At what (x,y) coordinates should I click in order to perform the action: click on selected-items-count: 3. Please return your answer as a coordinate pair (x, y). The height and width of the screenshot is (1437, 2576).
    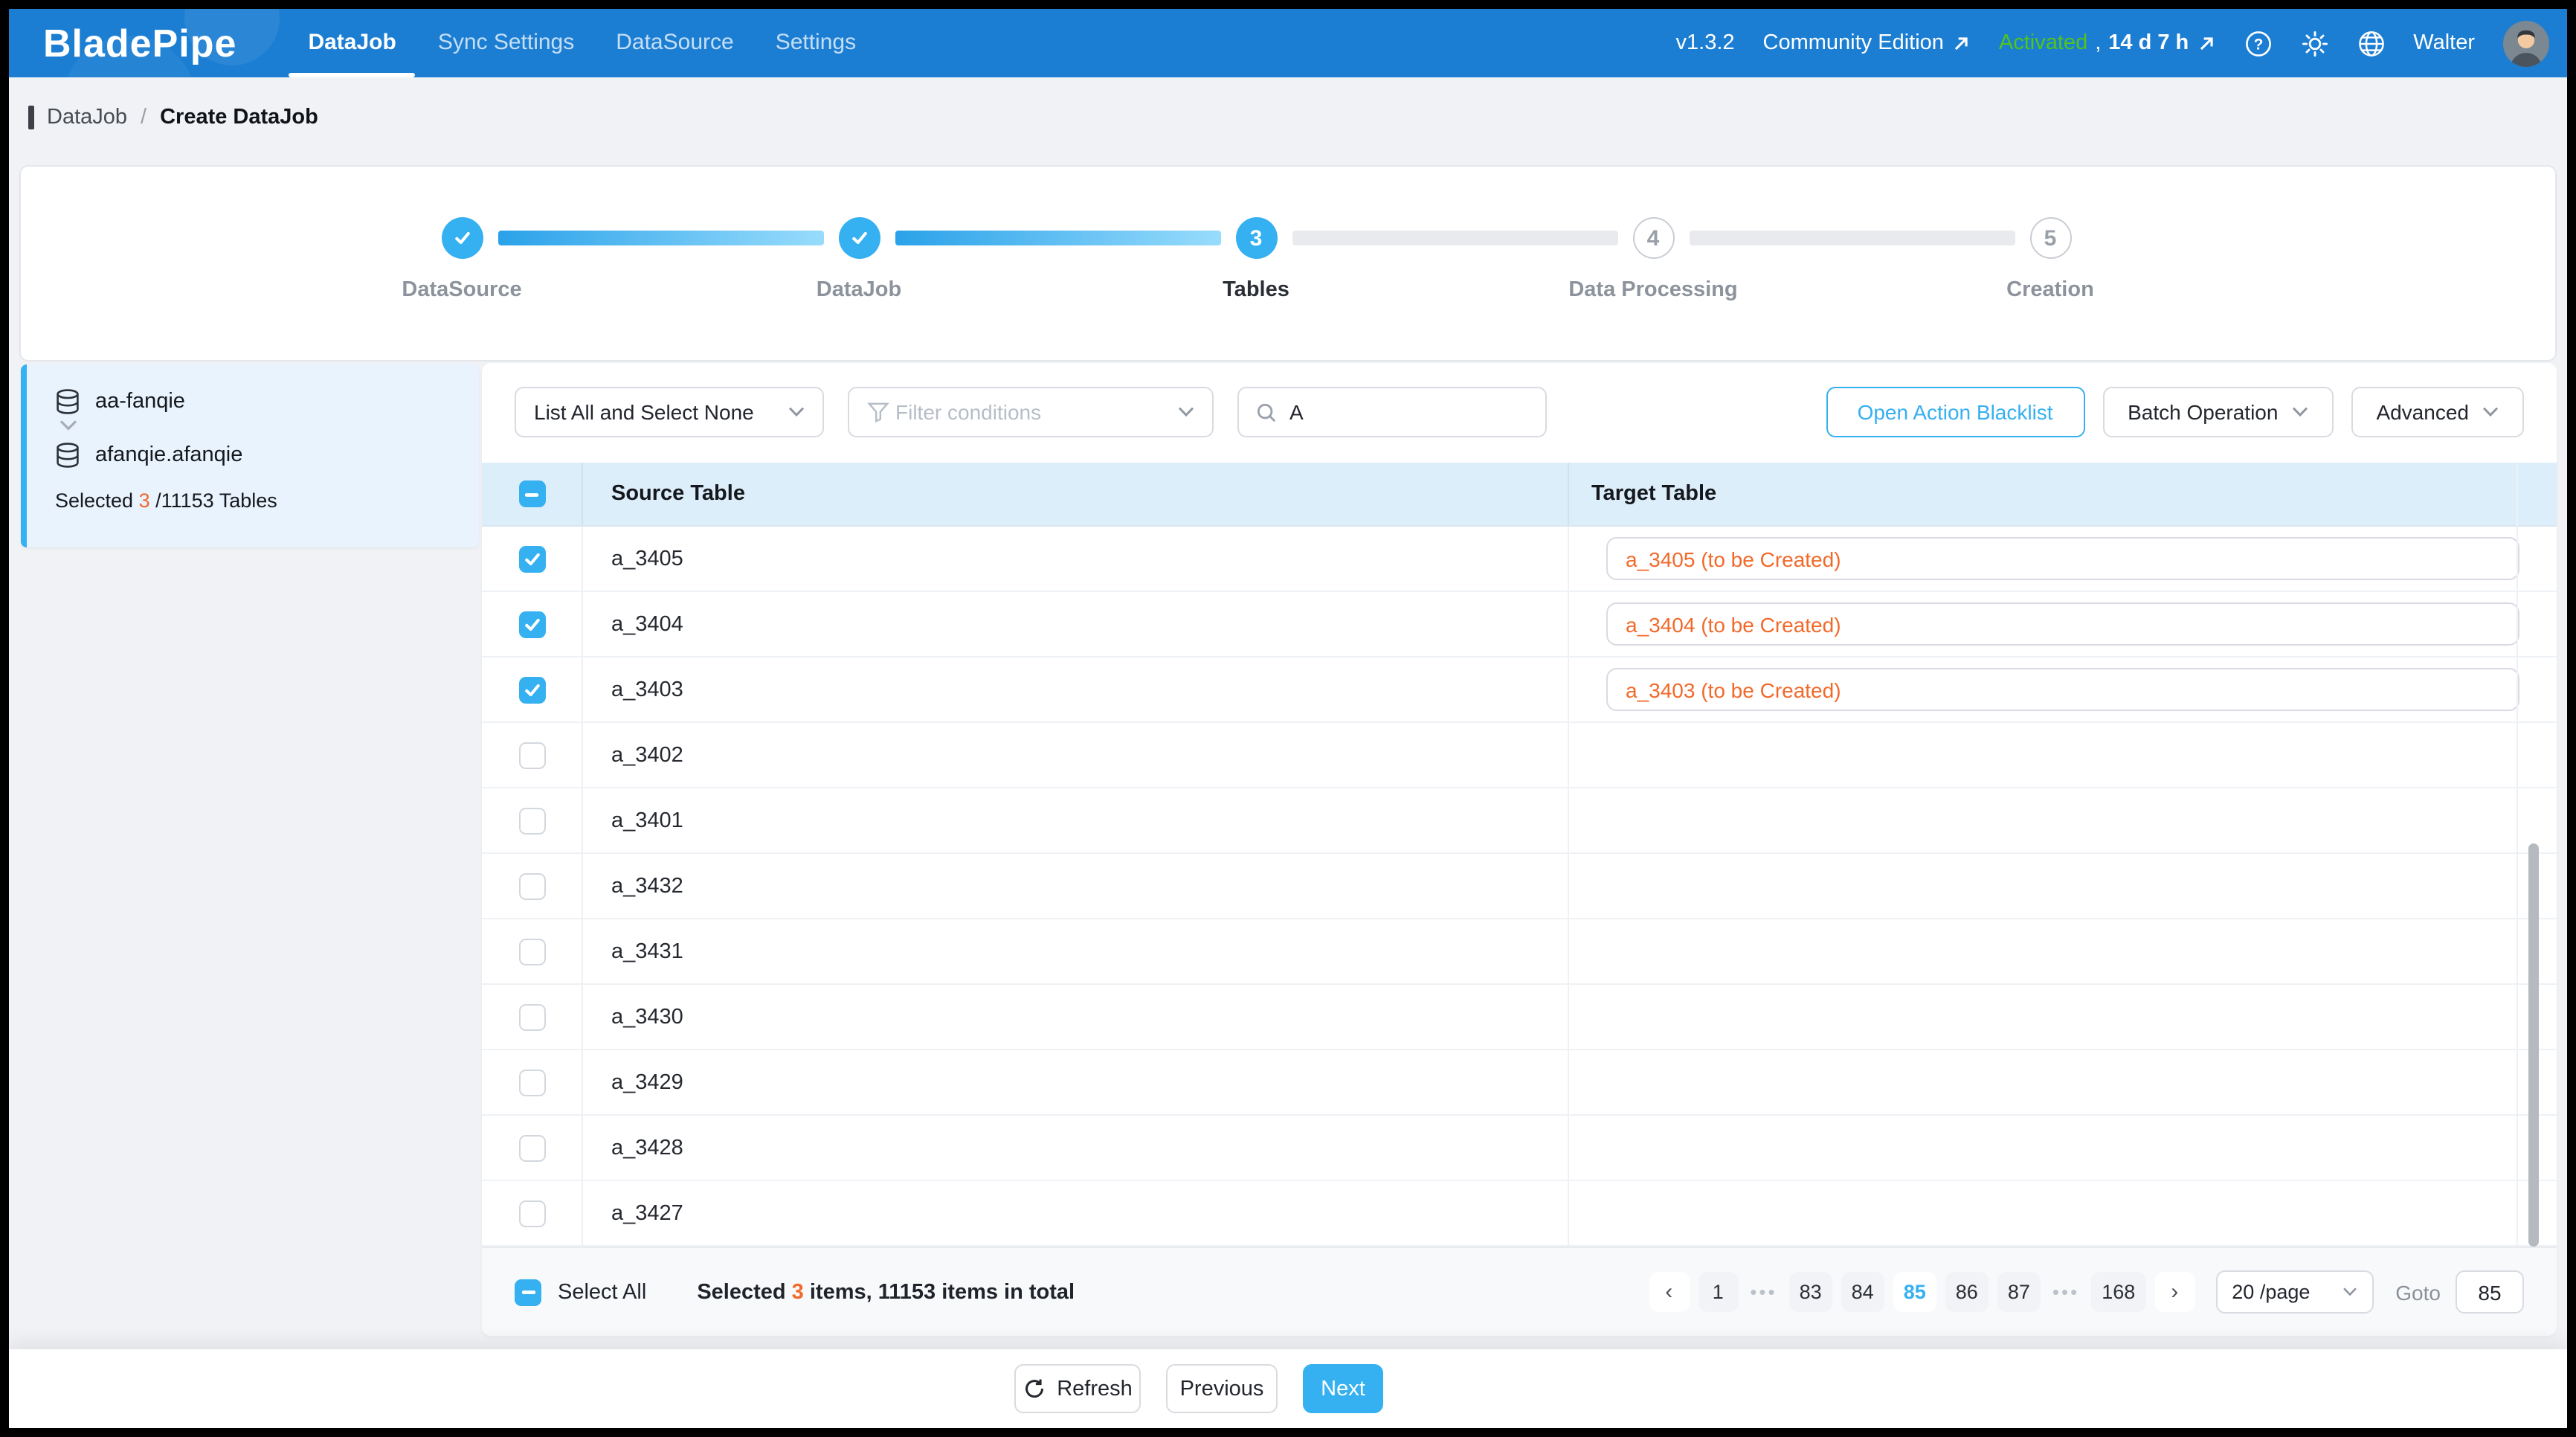
    Looking at the image, I should click on (797, 1292).